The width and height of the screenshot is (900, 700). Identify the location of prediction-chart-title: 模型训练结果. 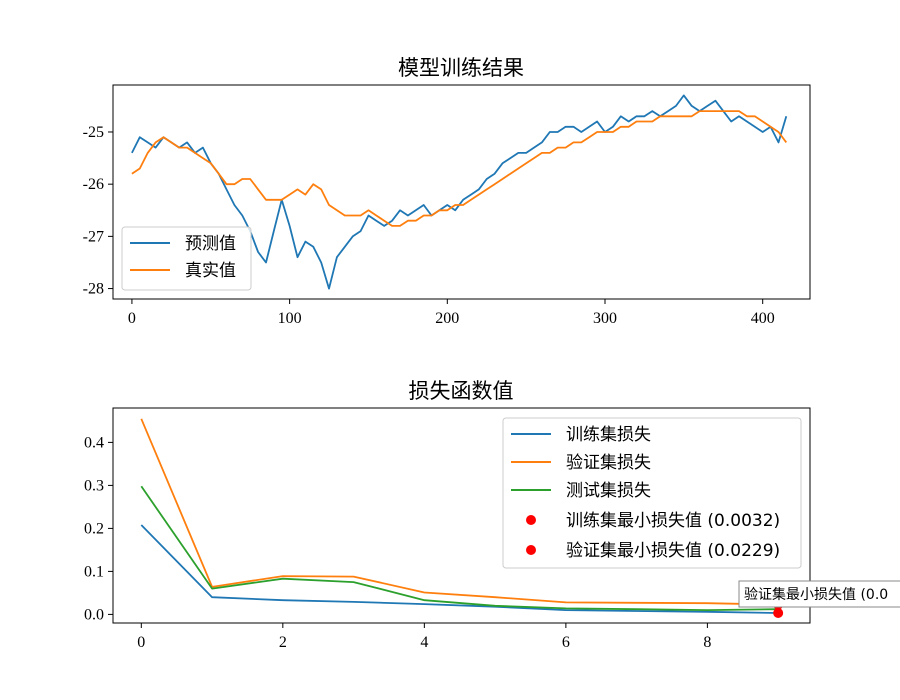
(461, 68).